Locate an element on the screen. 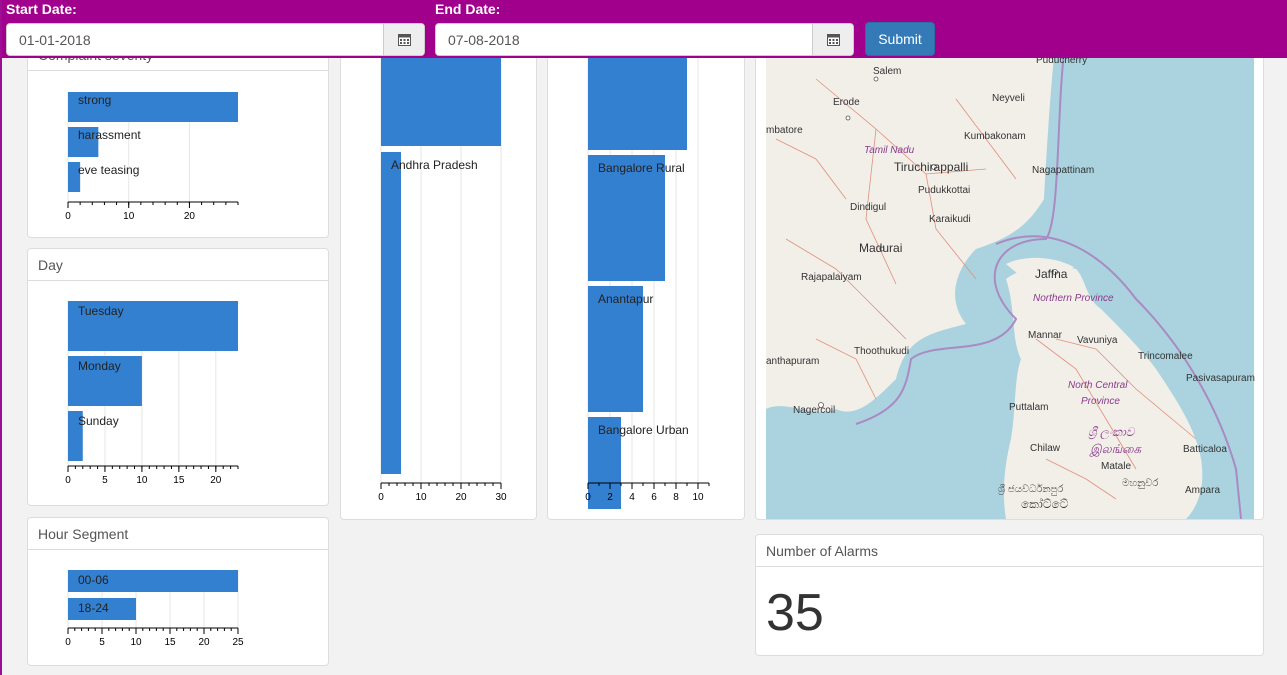 Image resolution: width=1287 pixels, height=675 pixels. map-label: Erode is located at coordinates (846, 102).